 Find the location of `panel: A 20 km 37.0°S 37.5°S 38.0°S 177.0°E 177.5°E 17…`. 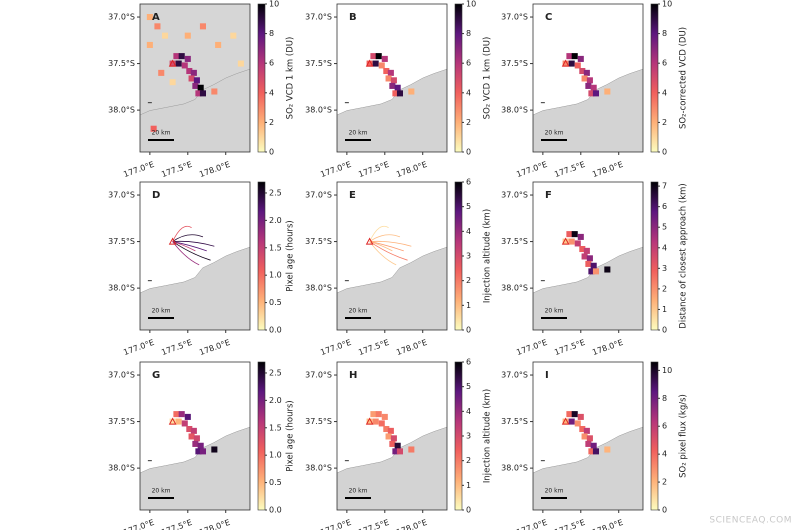

panel: A 20 km 37.0°S 37.5°S 38.0°S 177.0°E 177.5°E 17… is located at coordinates (201, 89).